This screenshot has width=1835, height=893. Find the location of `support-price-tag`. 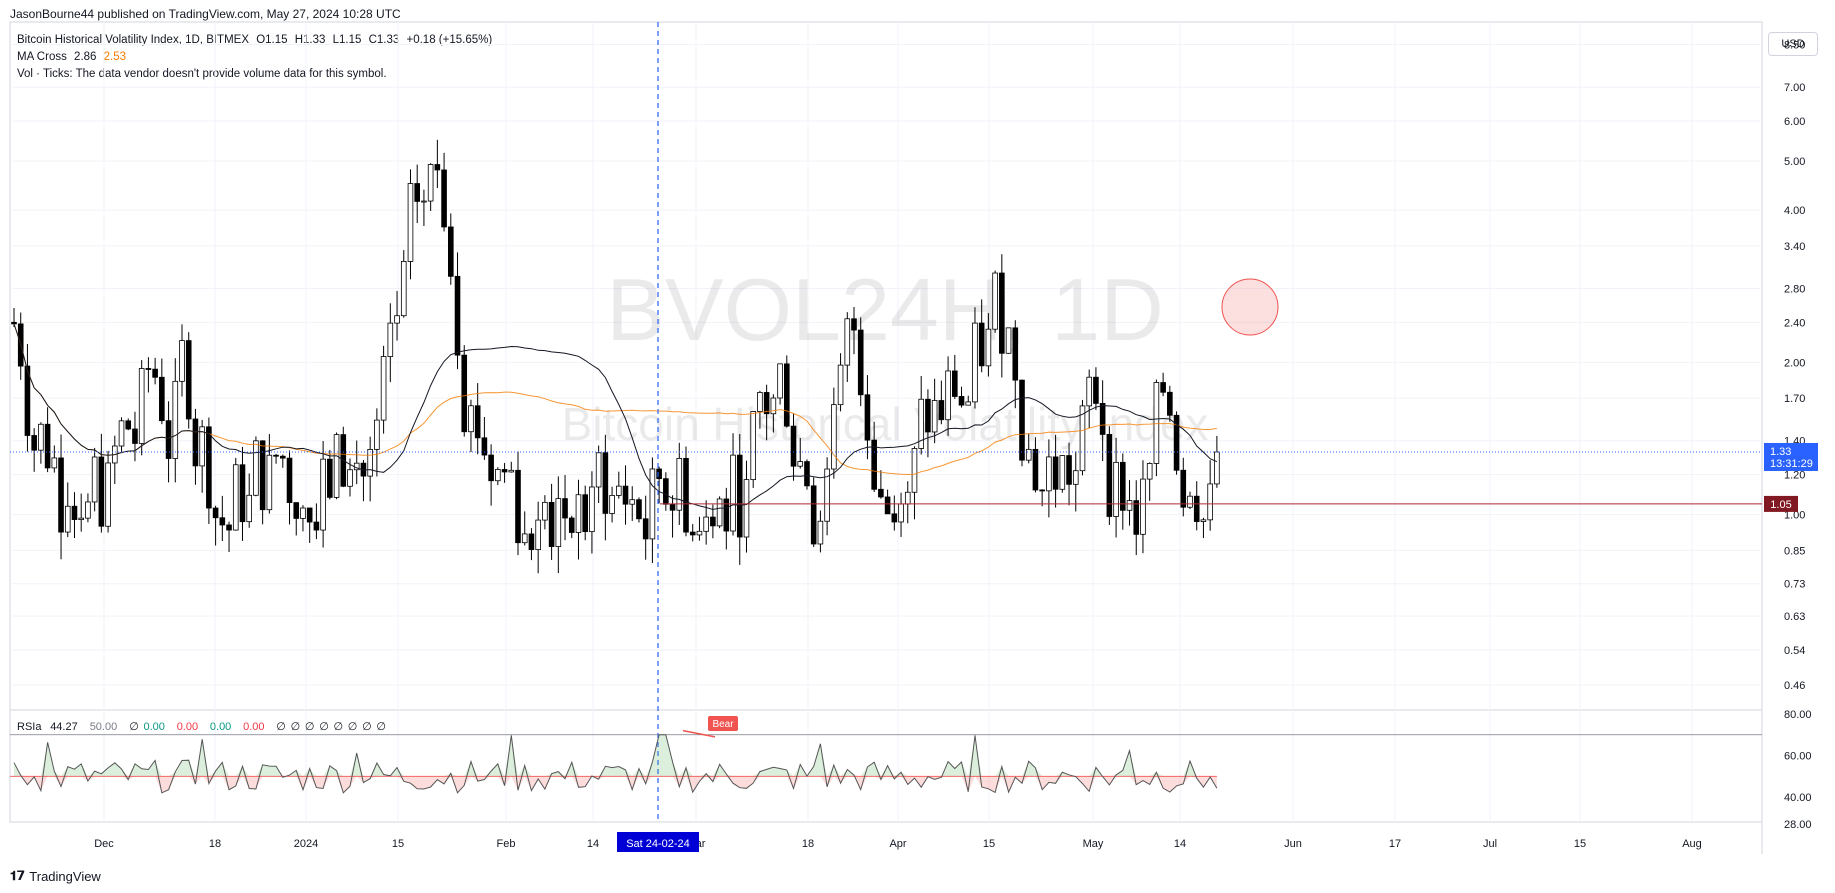

support-price-tag is located at coordinates (1781, 503).